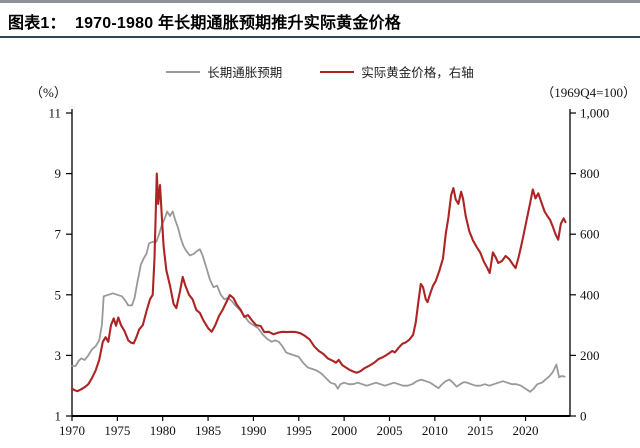  I want to click on right-axis-unit-label: （1969Q4=100）, so click(588, 92).